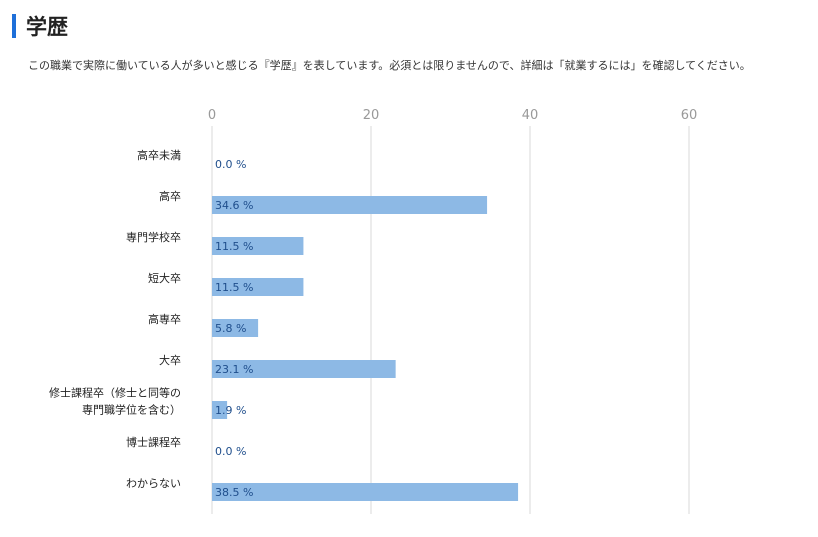 The image size is (818, 537). What do you see at coordinates (371, 115) in the screenshot?
I see `x-tick-label: 20` at bounding box center [371, 115].